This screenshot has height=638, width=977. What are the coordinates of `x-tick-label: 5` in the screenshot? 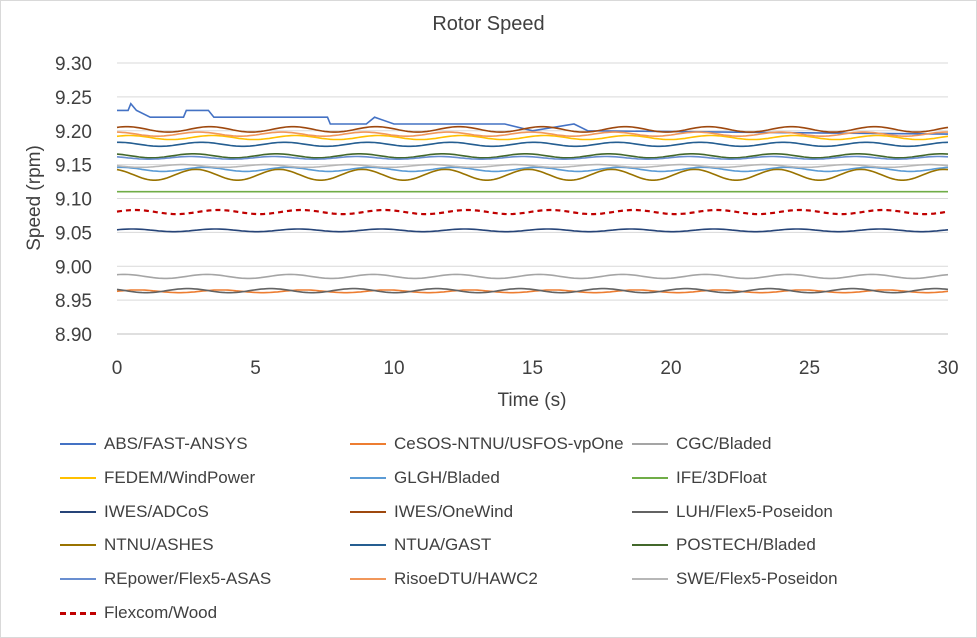 It's located at (255, 368).